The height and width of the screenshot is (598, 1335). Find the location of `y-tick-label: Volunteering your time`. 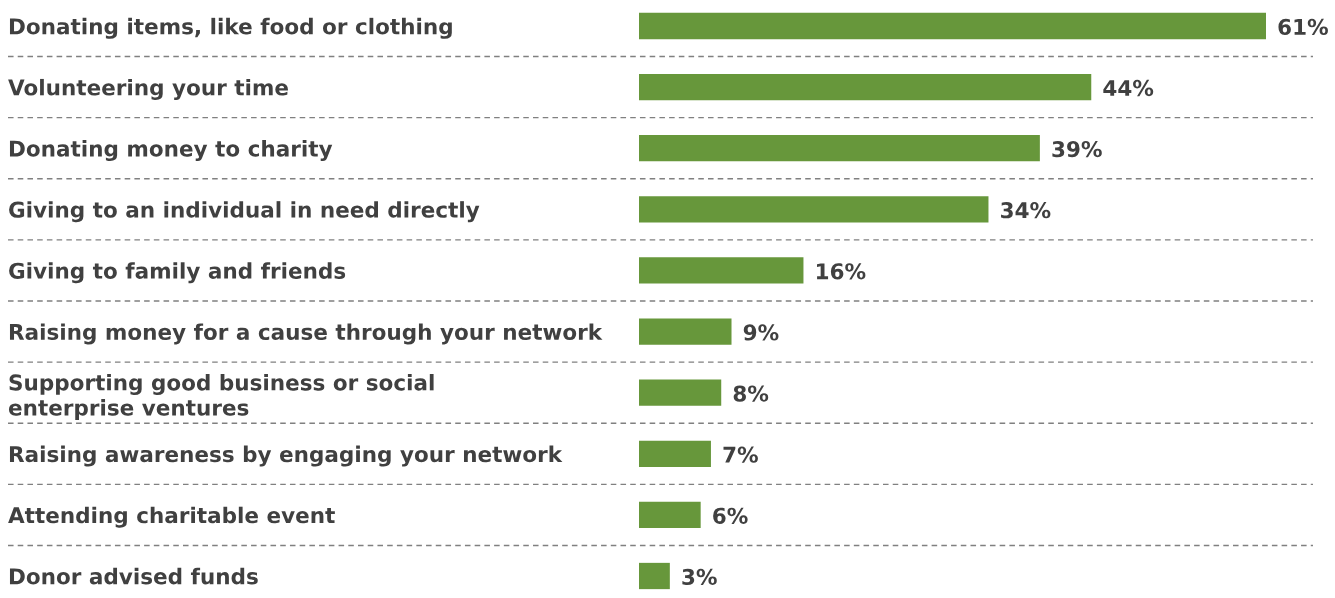

y-tick-label: Volunteering your time is located at coordinates (148, 89).